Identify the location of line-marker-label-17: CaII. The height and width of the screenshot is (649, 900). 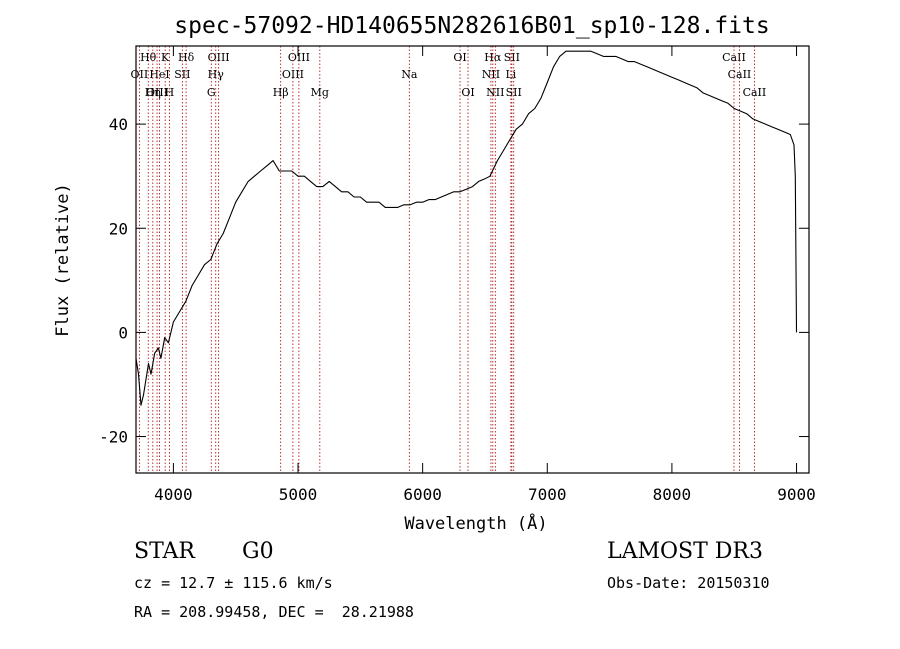
(740, 74).